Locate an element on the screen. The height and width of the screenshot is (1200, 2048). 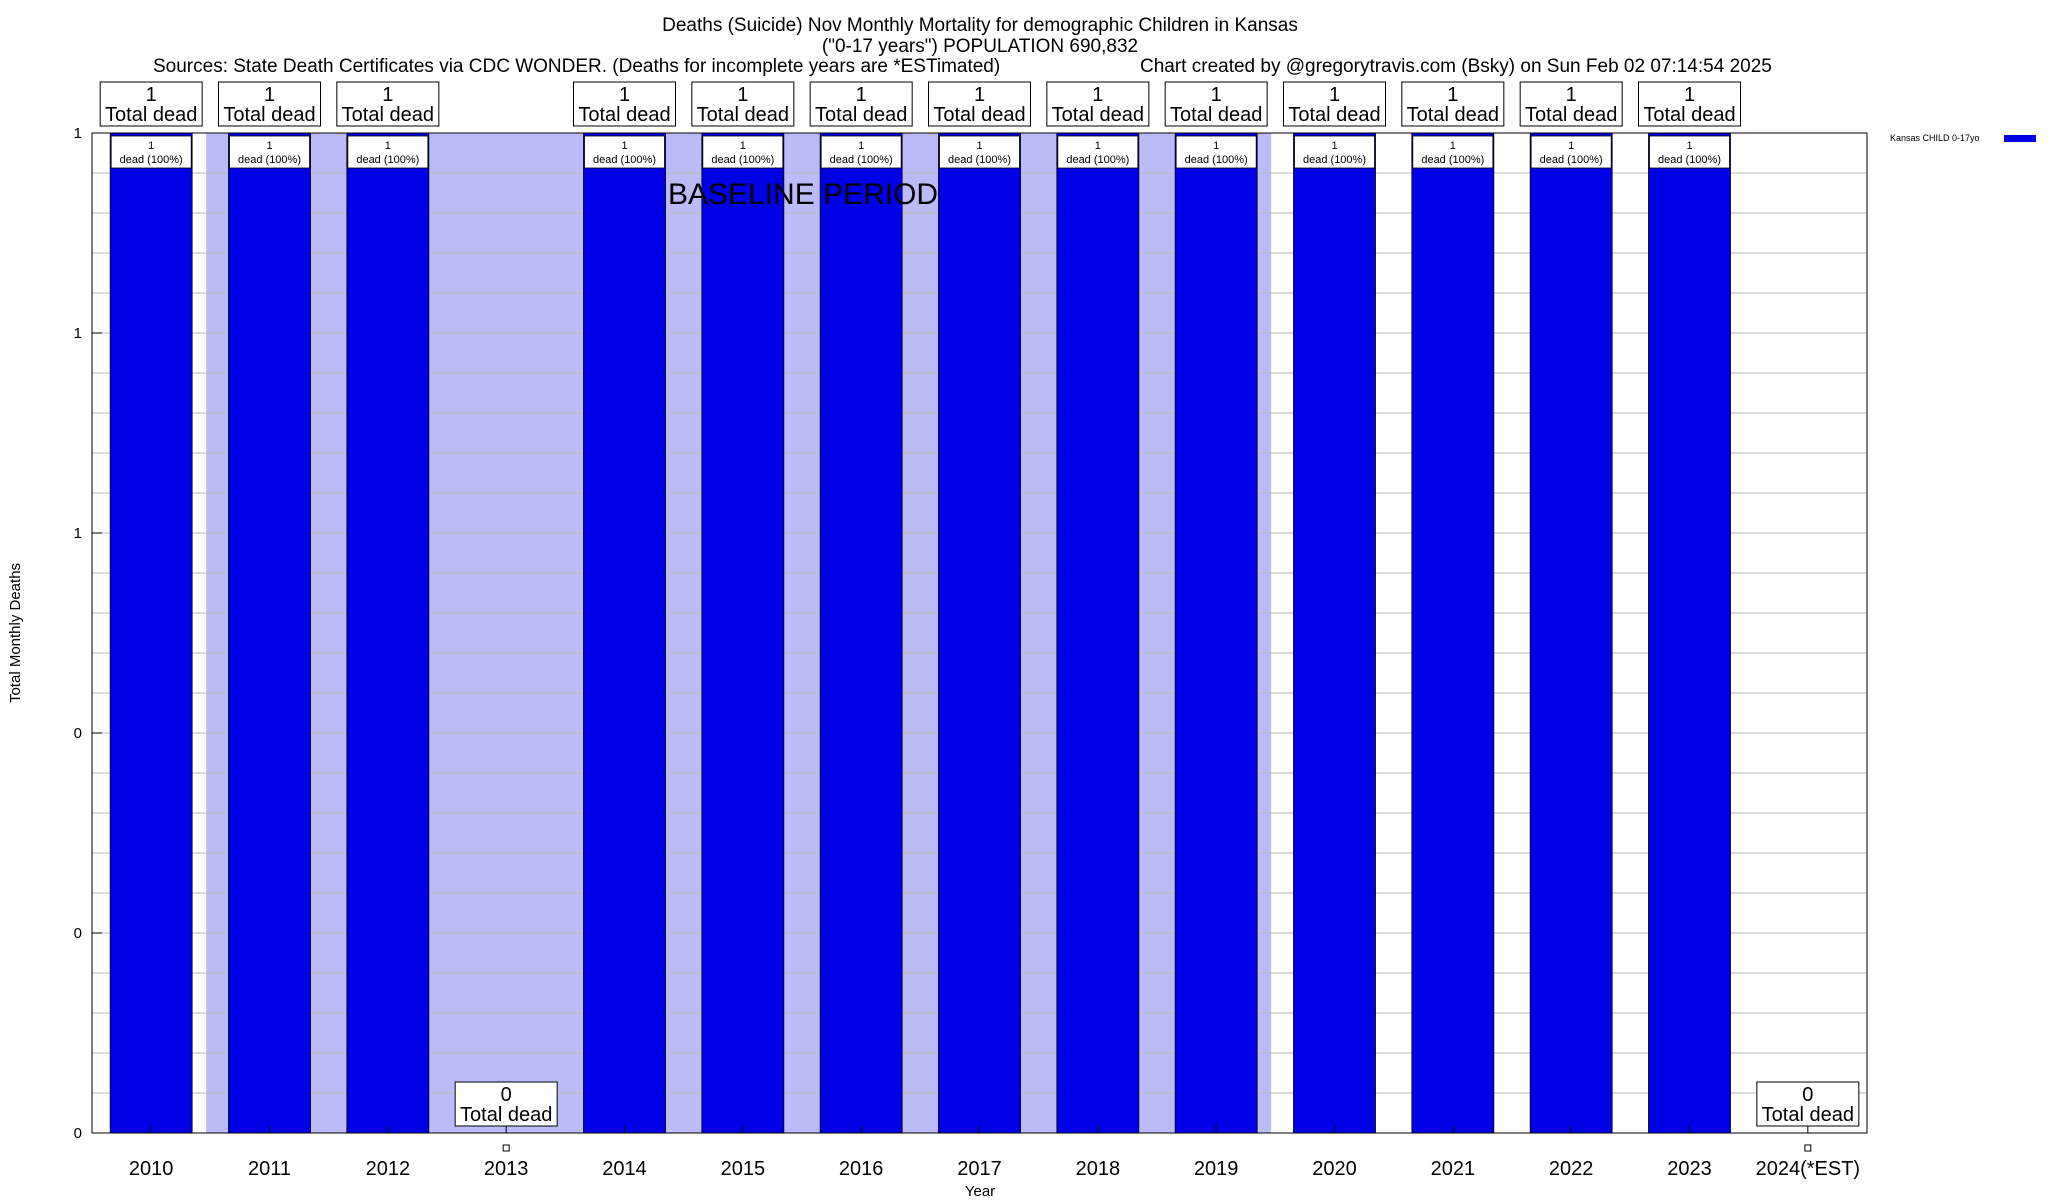
y-axis-ticks: 0 0 0 1 1 1 is located at coordinates (88, 633).